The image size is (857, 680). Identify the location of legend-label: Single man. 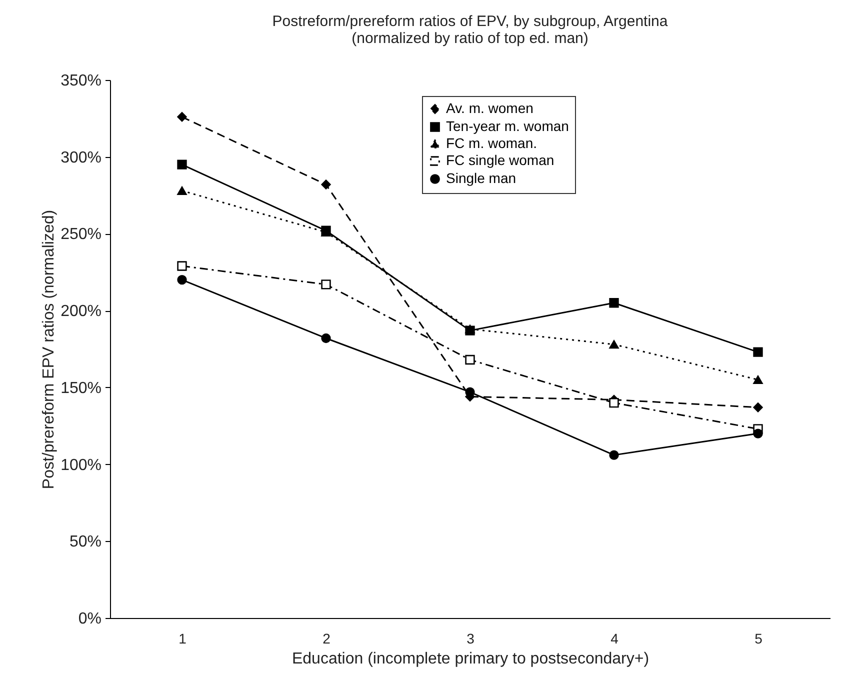
(481, 178).